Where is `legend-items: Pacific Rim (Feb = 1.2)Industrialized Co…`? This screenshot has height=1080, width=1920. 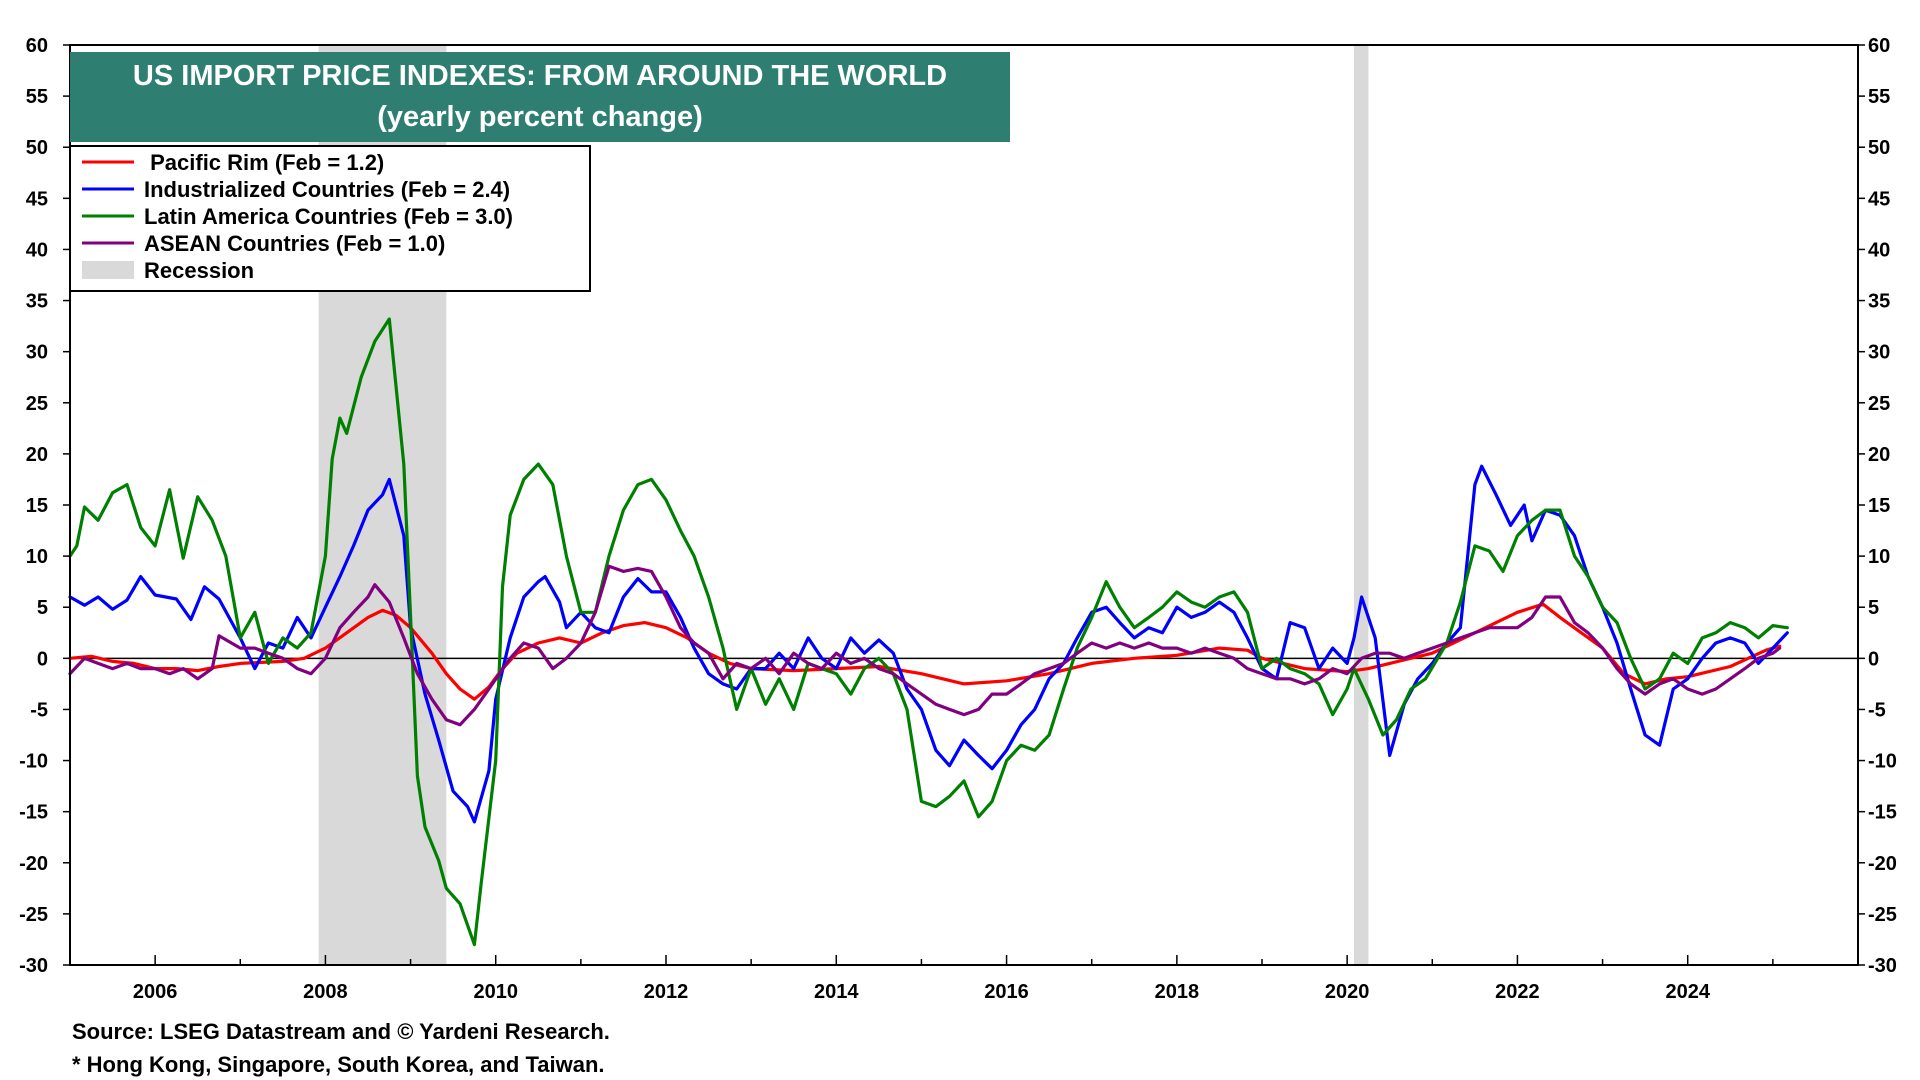
legend-items: Pacific Rim (Feb = 1.2)Industrialized Co… is located at coordinates (297, 216).